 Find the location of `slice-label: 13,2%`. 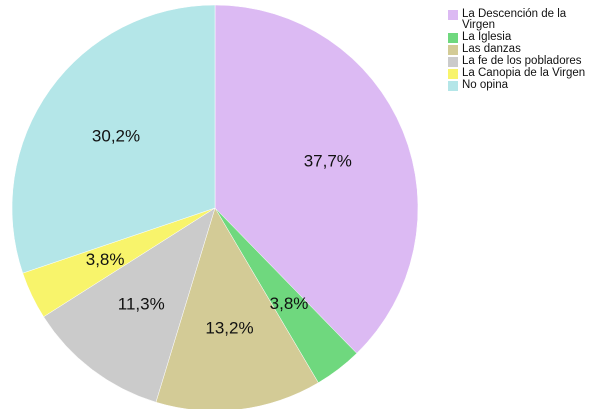

slice-label: 13,2% is located at coordinates (229, 327).